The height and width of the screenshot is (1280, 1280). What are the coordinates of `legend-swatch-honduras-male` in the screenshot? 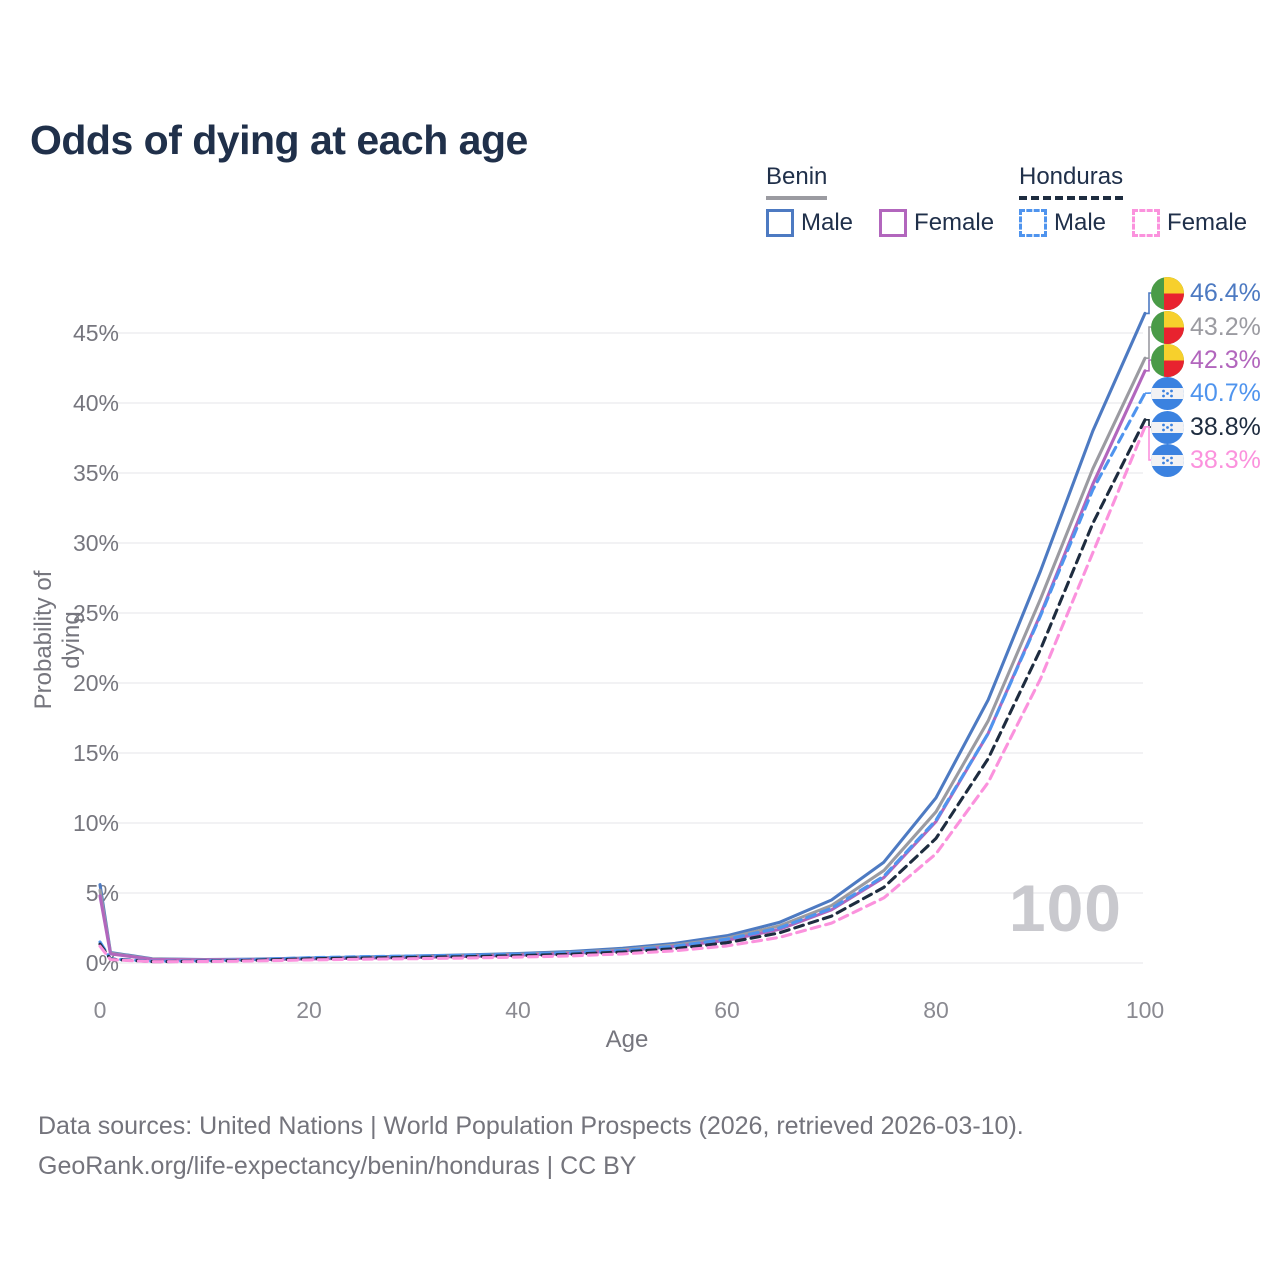 It's located at (1033, 223).